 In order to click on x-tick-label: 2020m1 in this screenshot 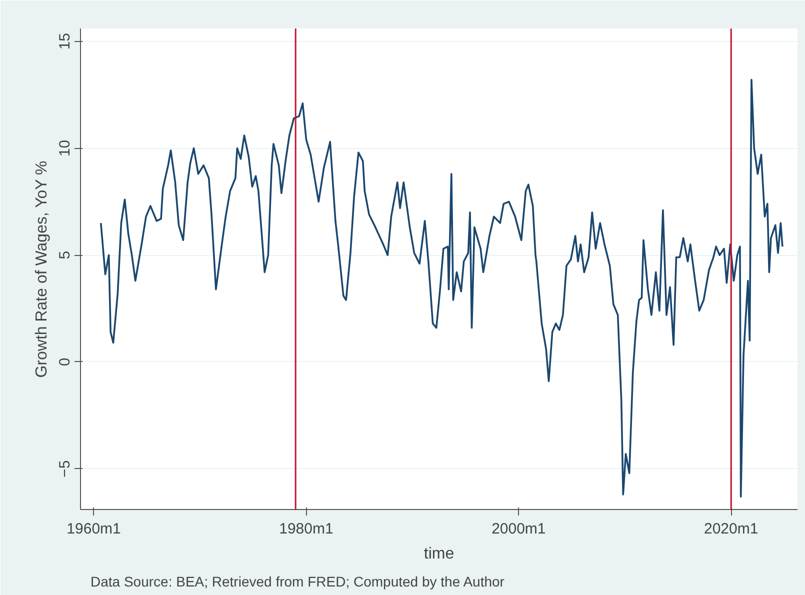, I will do `click(731, 529)`.